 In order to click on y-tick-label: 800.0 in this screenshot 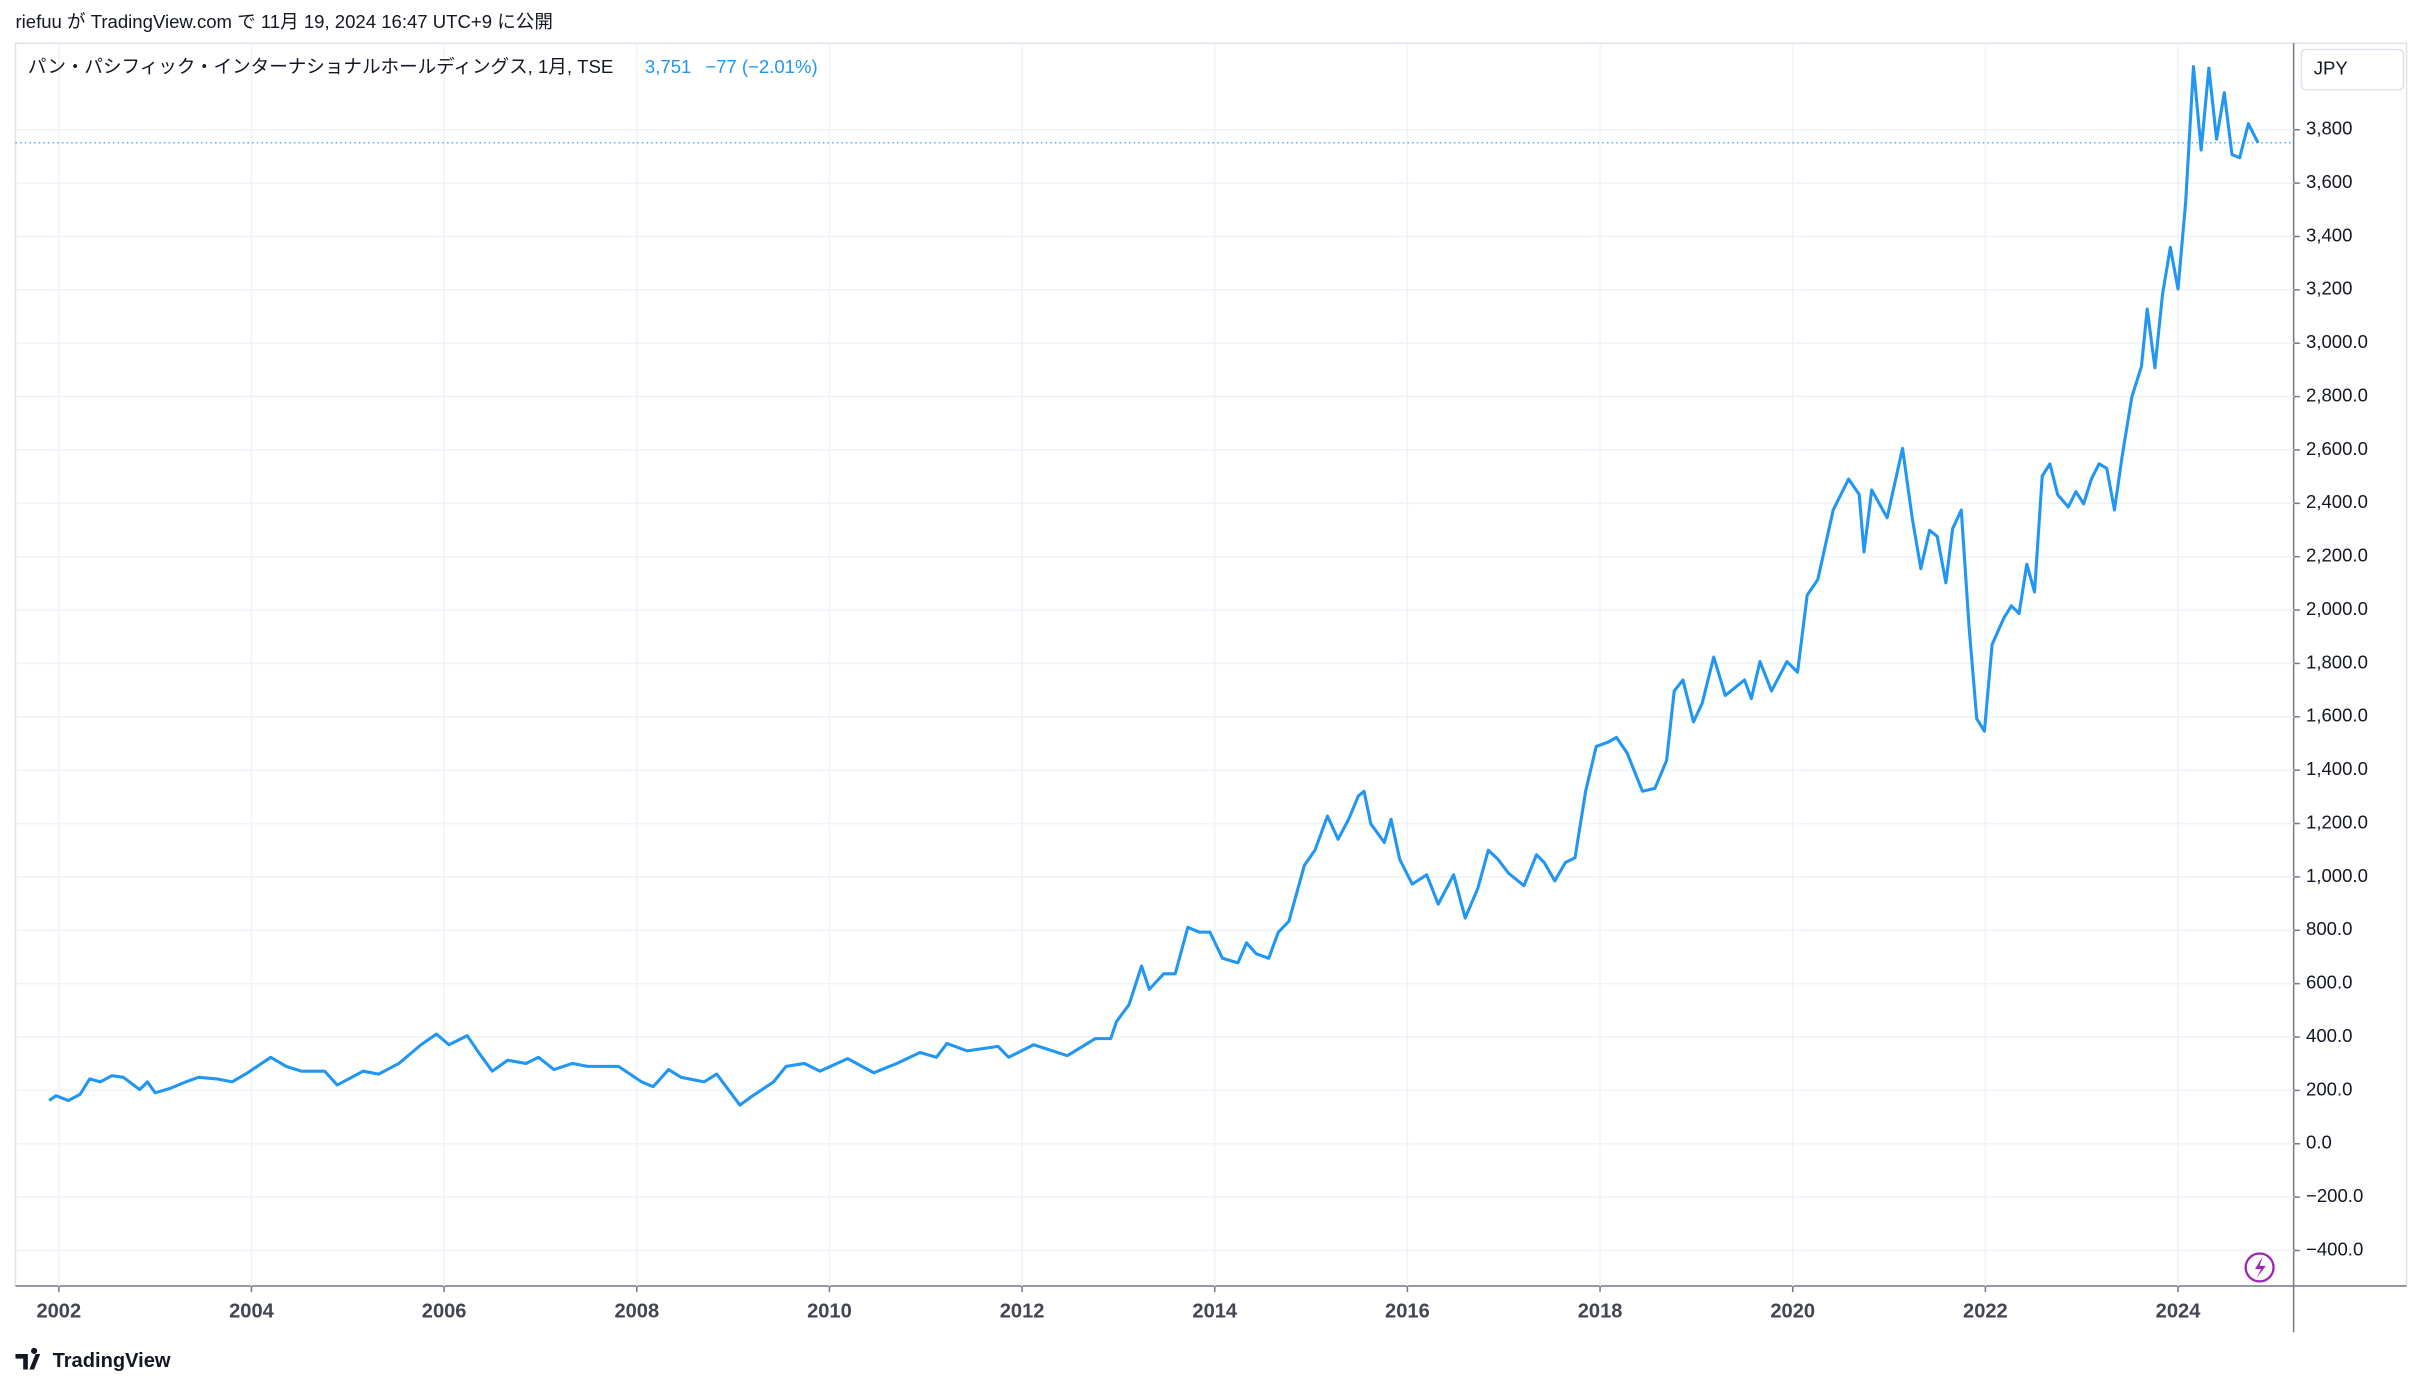, I will do `click(2329, 928)`.